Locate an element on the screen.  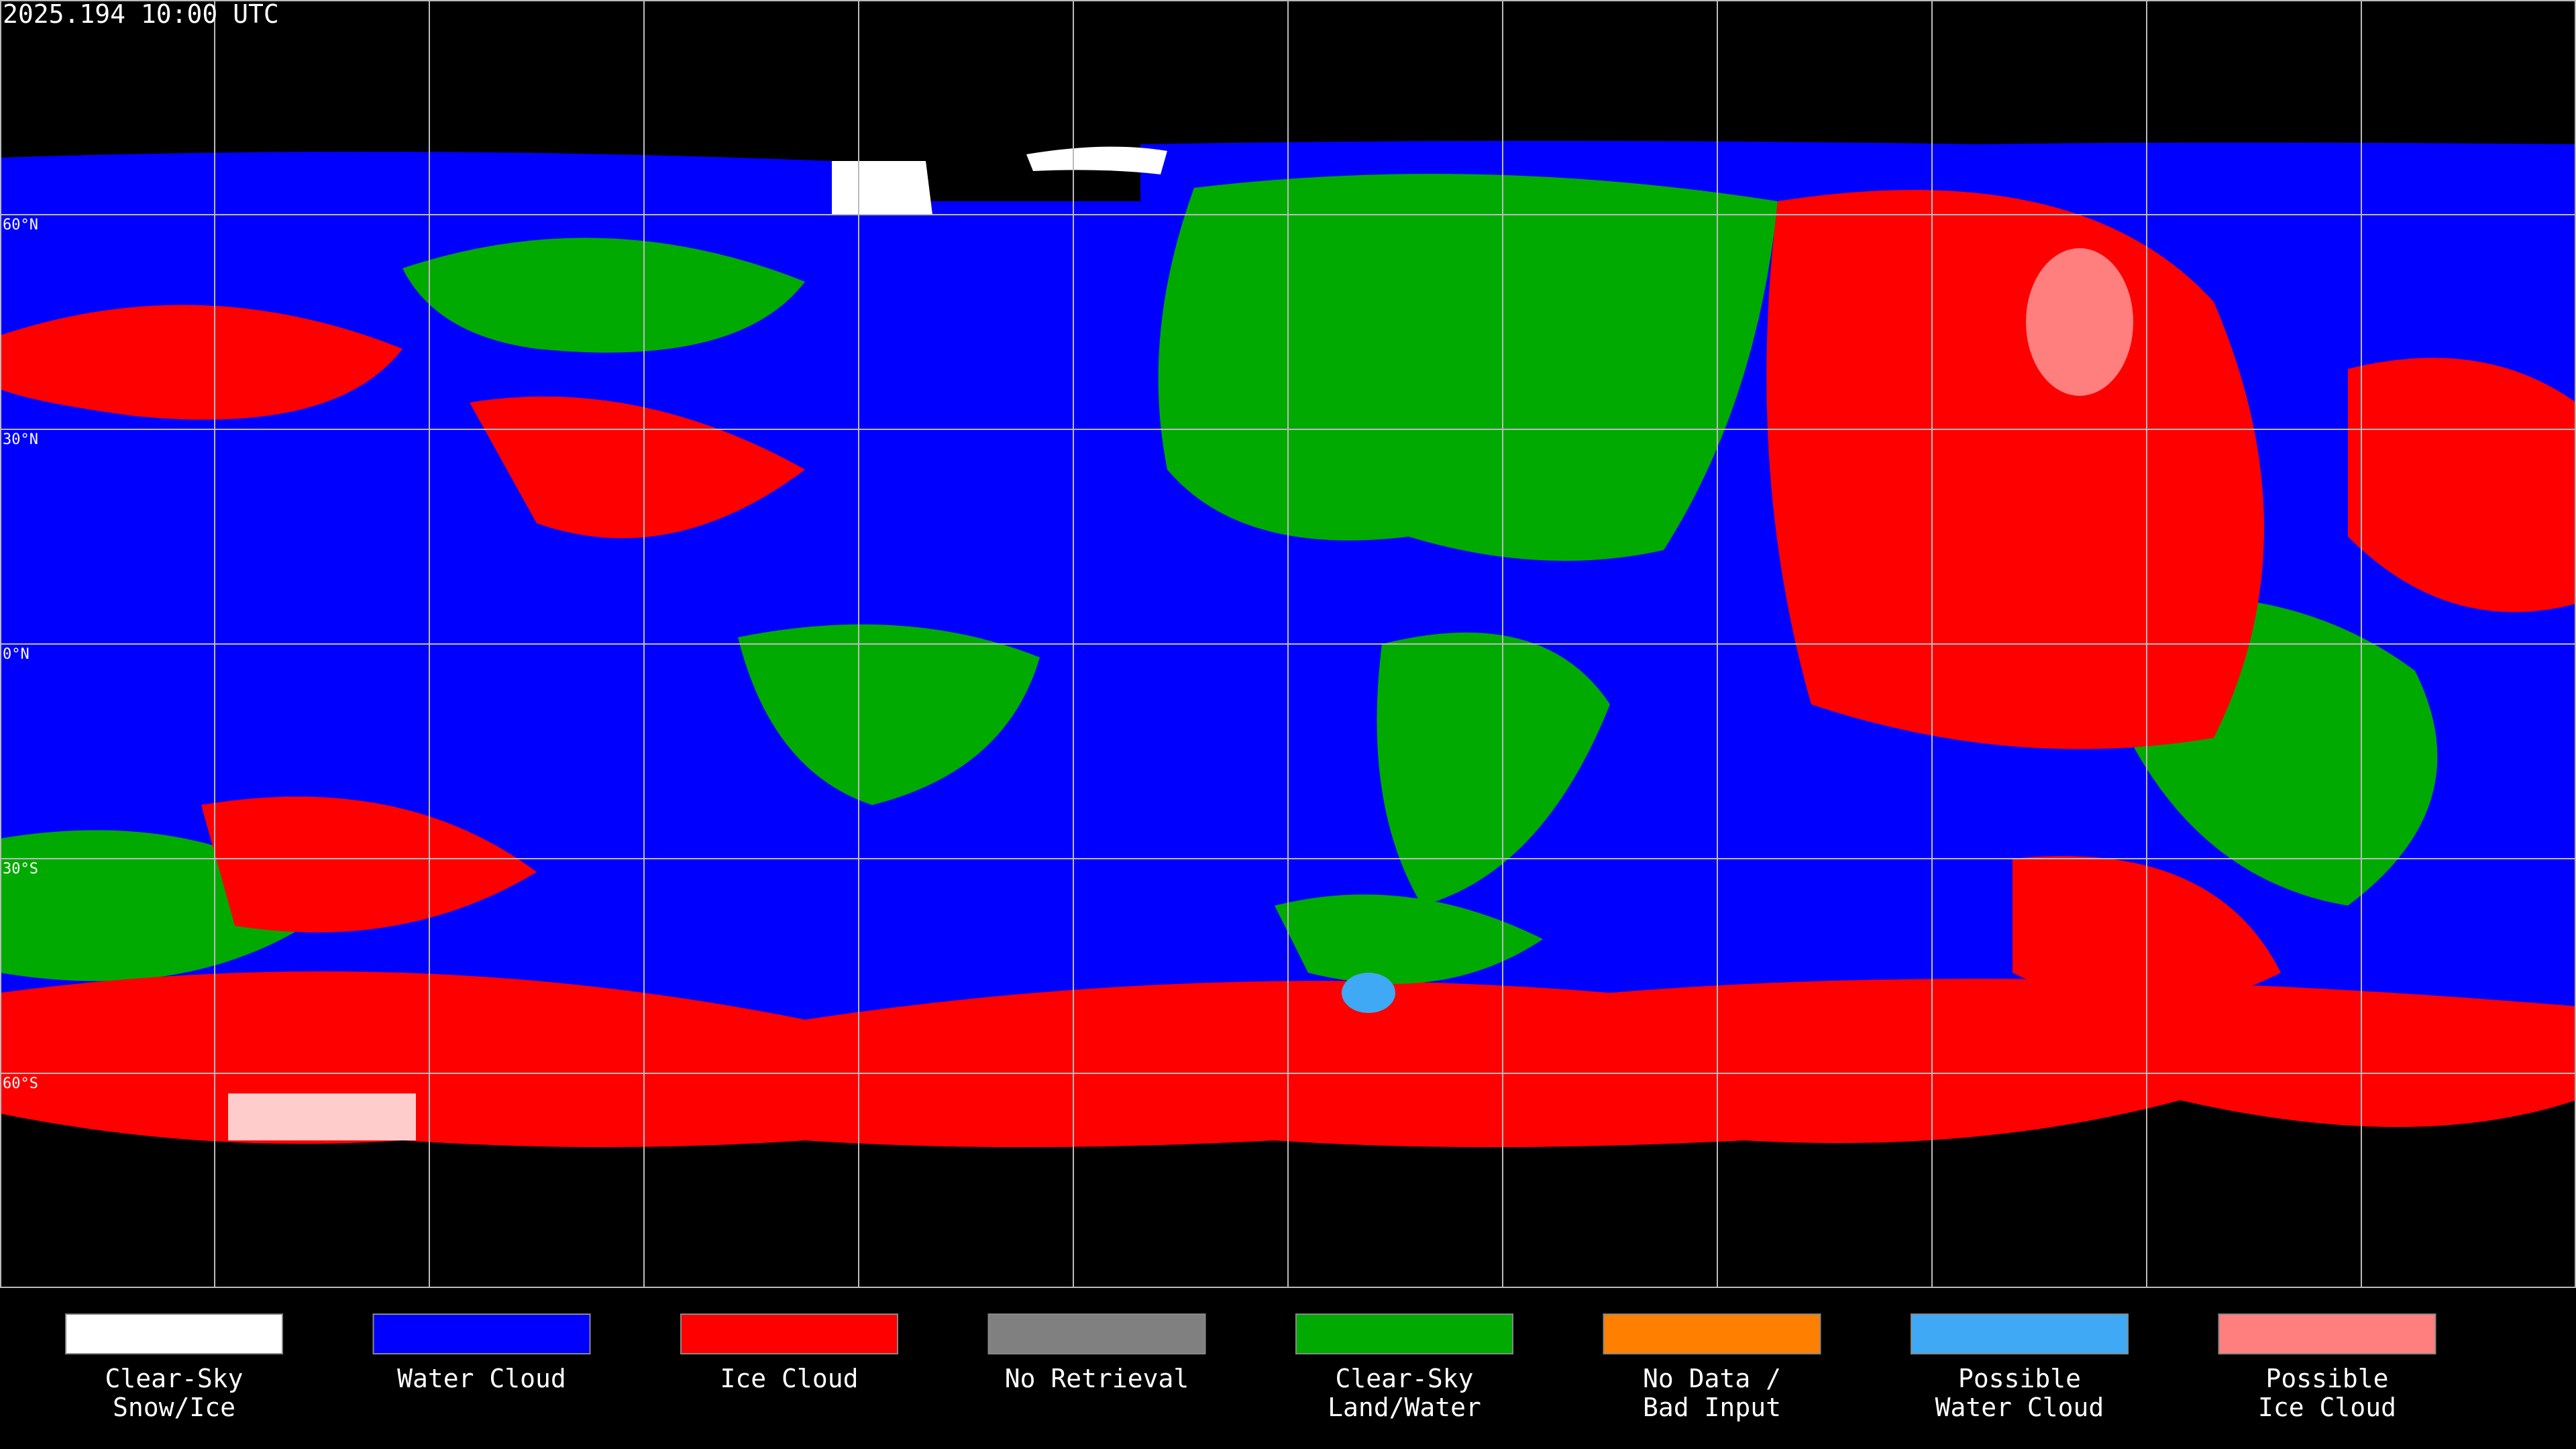
legend-label: Snow/Ice is located at coordinates (174, 1407).